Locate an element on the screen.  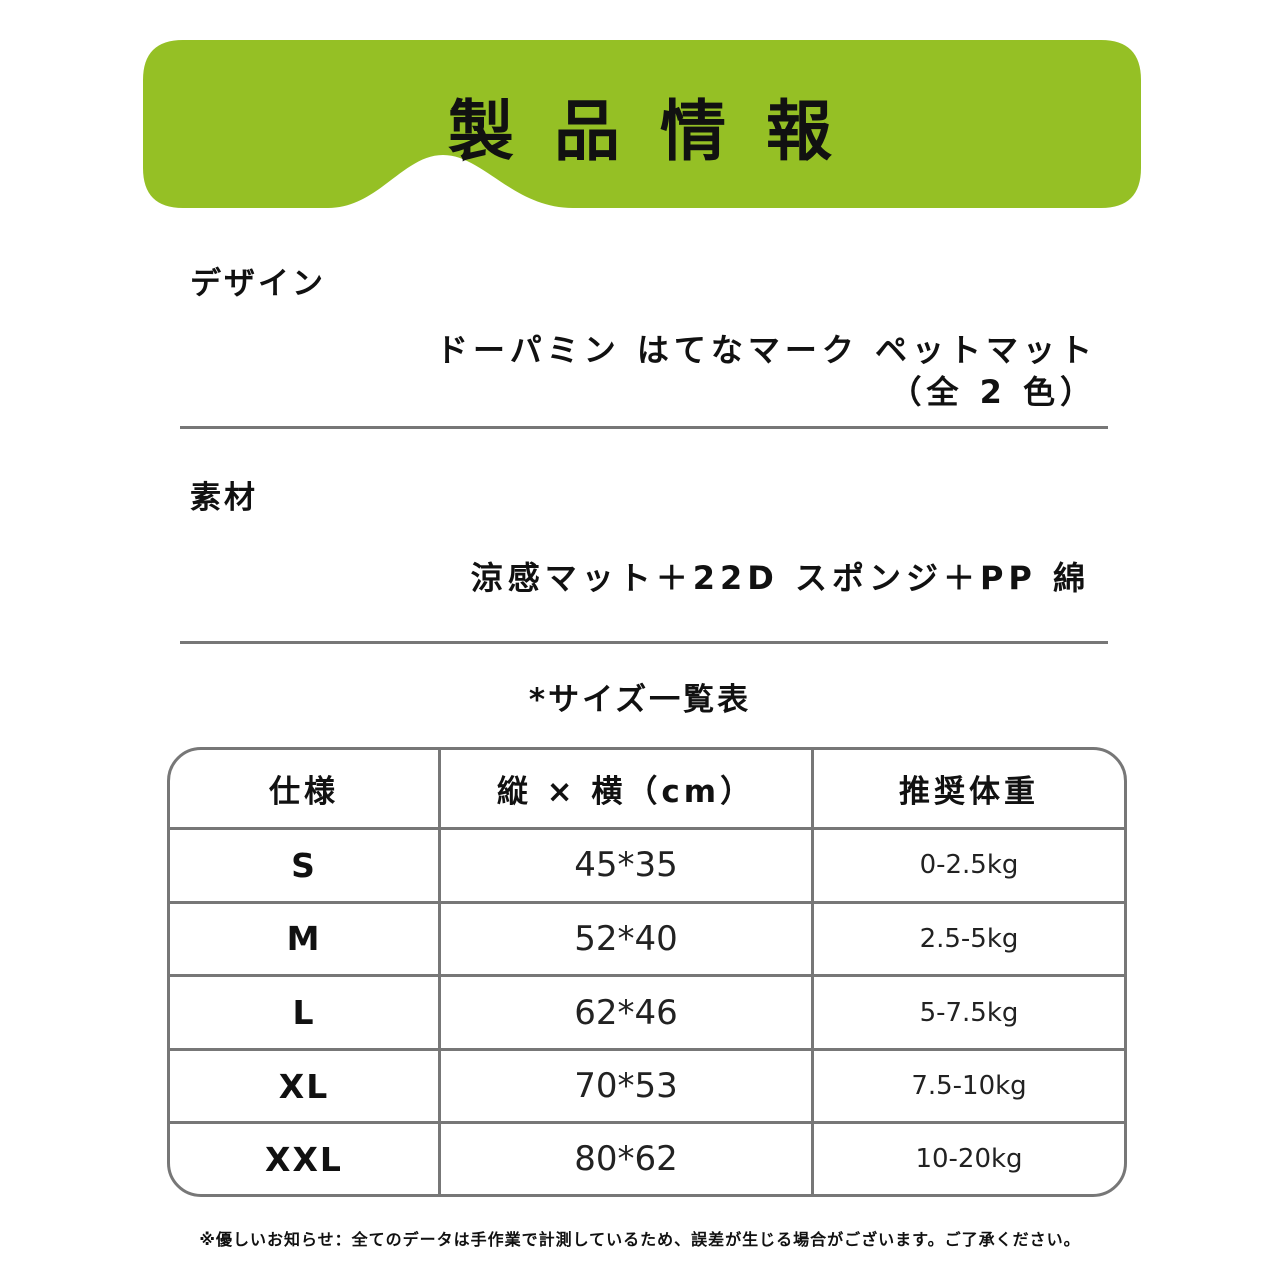
weight-cell: 2.5-5kg is located at coordinates (967, 939).